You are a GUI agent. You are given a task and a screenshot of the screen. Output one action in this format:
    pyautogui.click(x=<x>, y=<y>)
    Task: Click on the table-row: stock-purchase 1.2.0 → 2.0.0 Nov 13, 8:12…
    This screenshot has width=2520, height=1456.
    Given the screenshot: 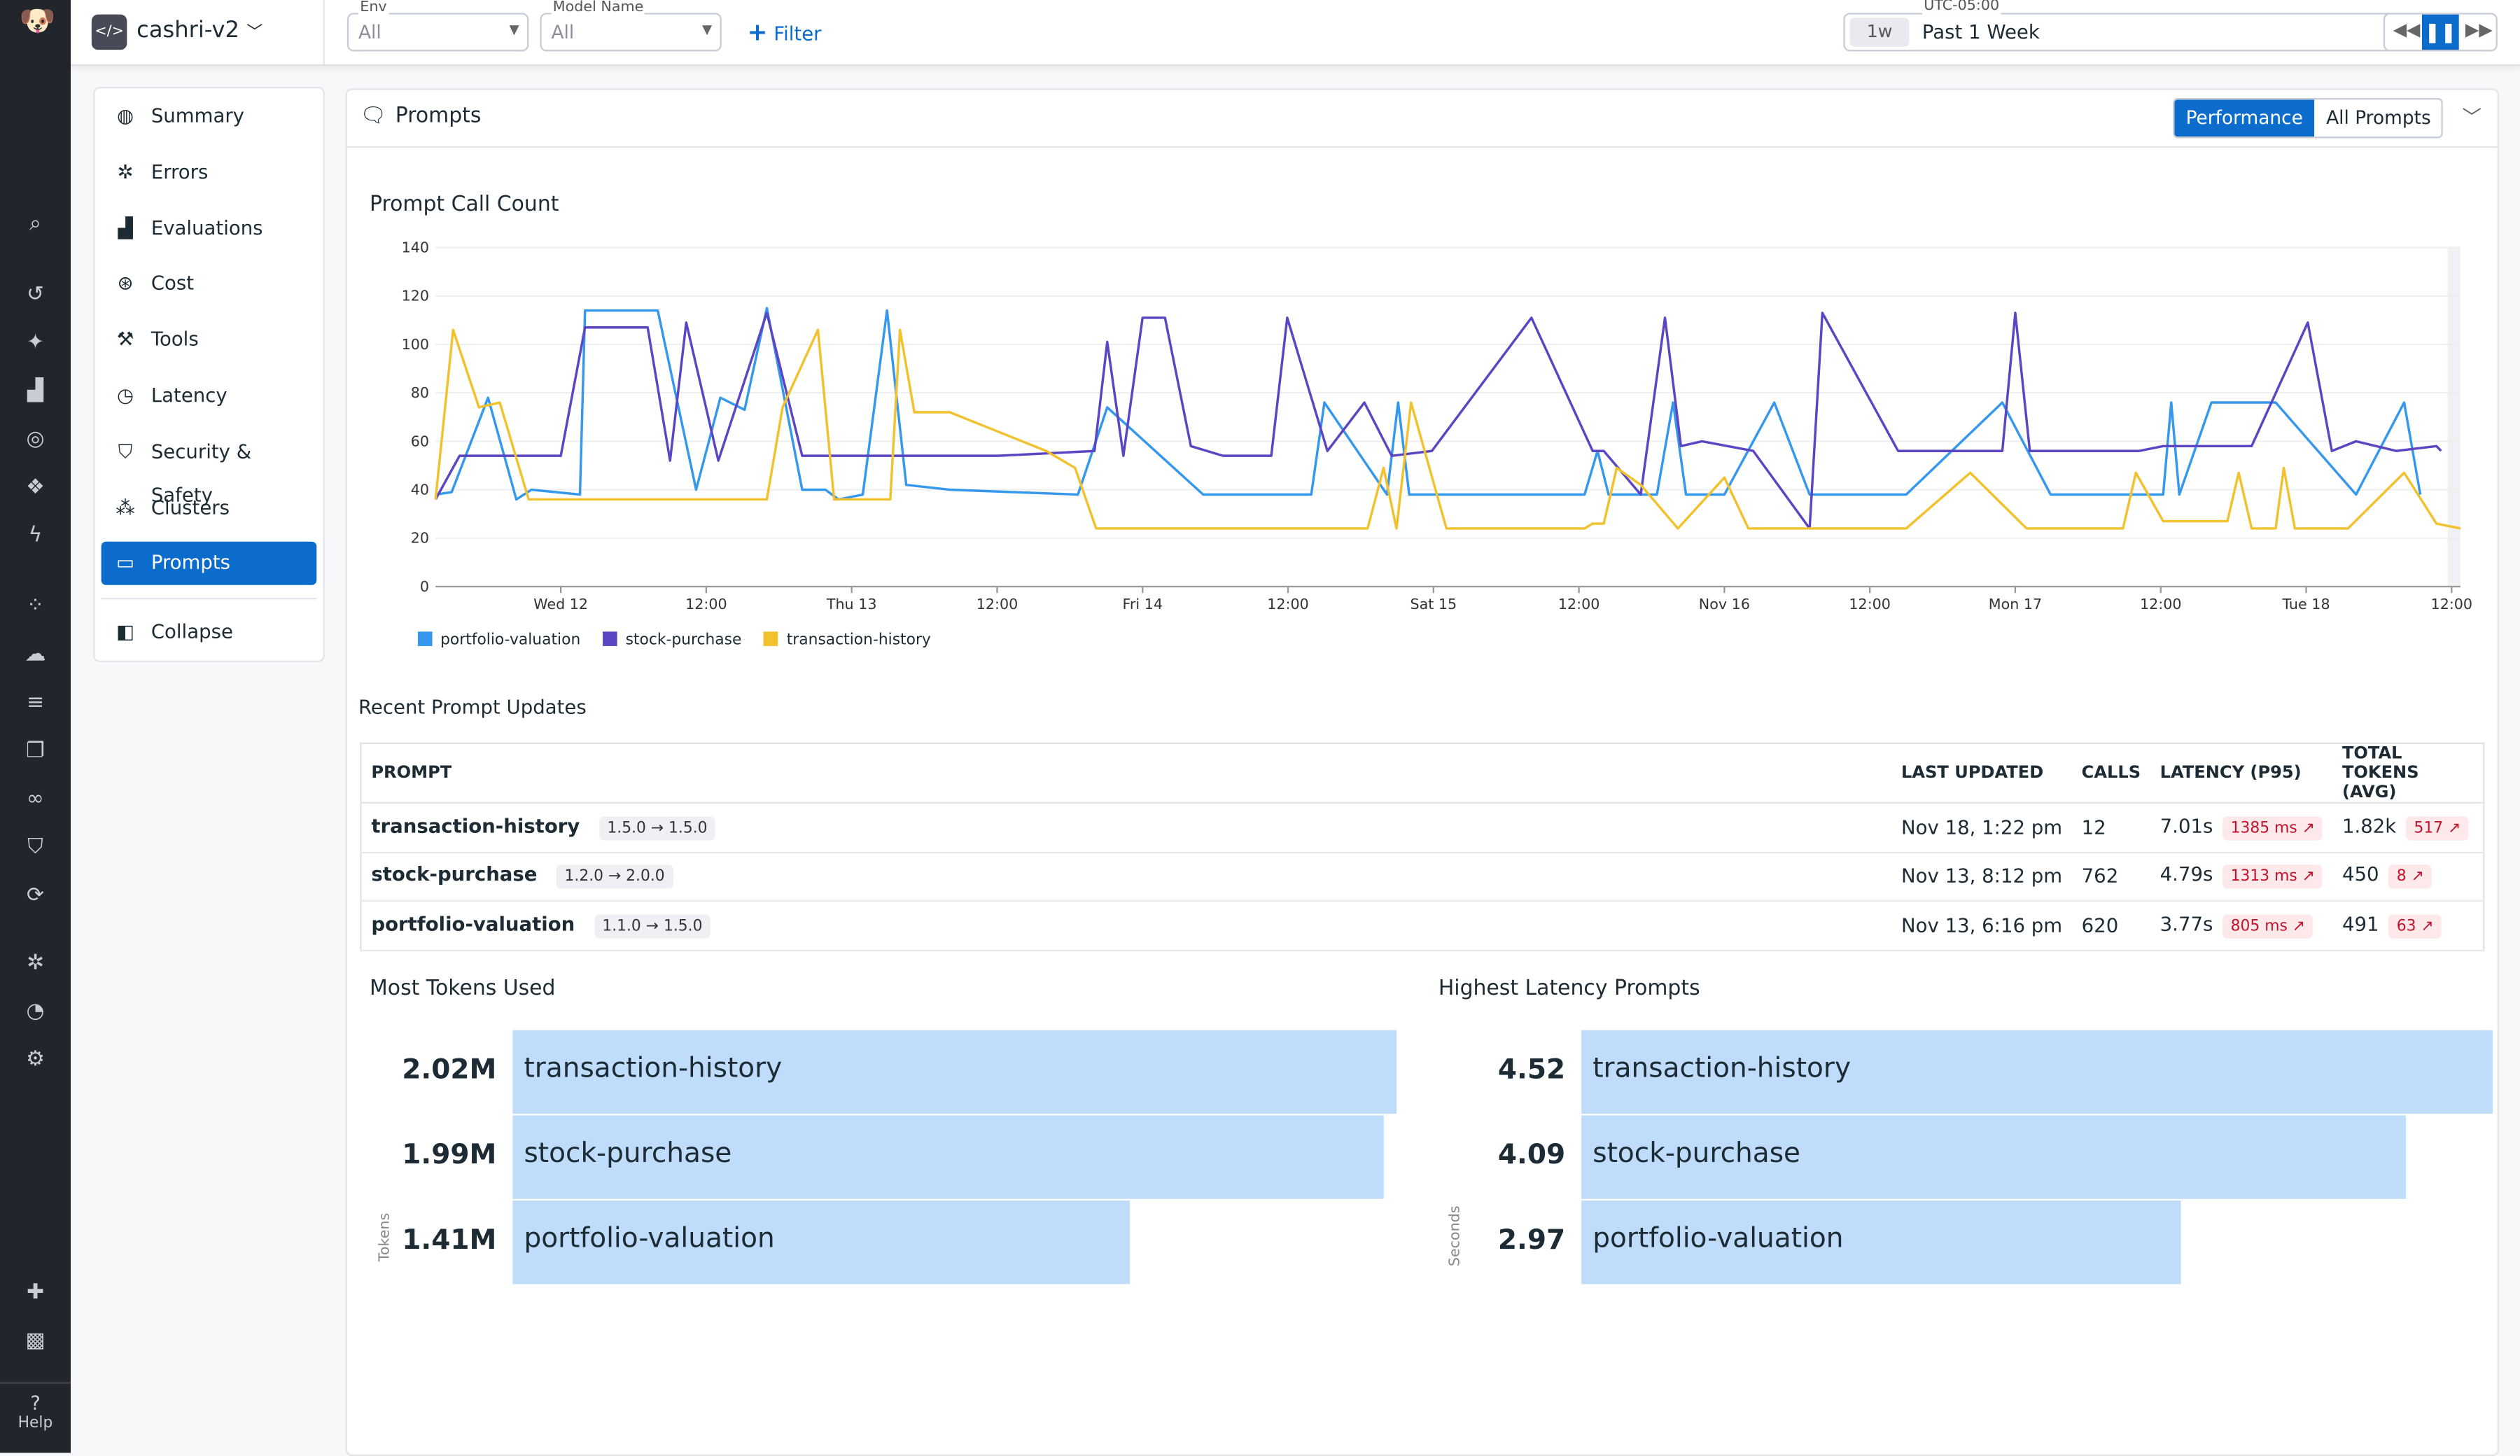 What is the action you would take?
    pyautogui.click(x=1422, y=876)
    